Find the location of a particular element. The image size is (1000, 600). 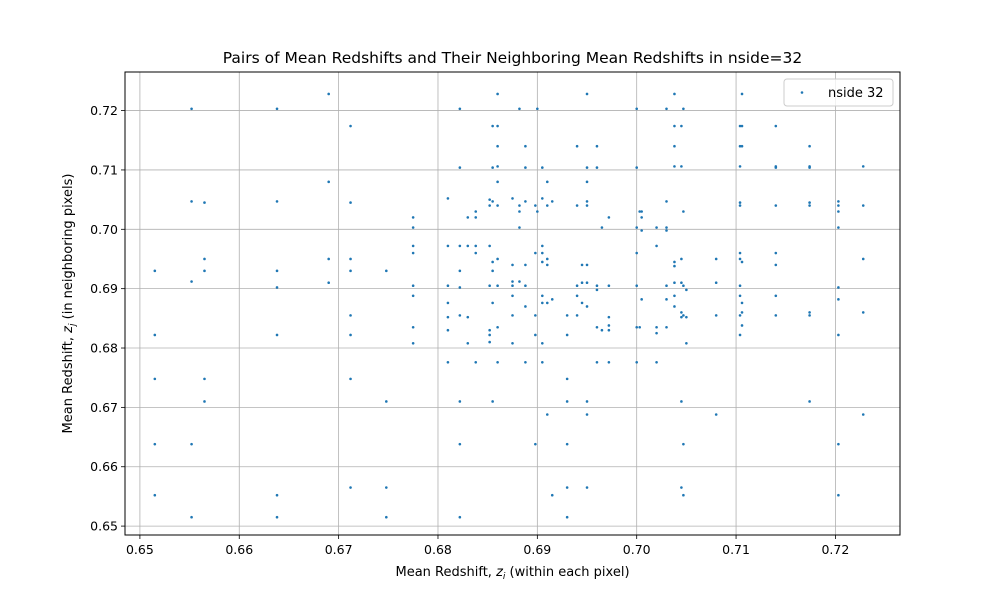

y-axis-ticks: 0.65 0.66 0.67 0.68 0.69 0.70 0.71 0.72 is located at coordinates (107, 318).